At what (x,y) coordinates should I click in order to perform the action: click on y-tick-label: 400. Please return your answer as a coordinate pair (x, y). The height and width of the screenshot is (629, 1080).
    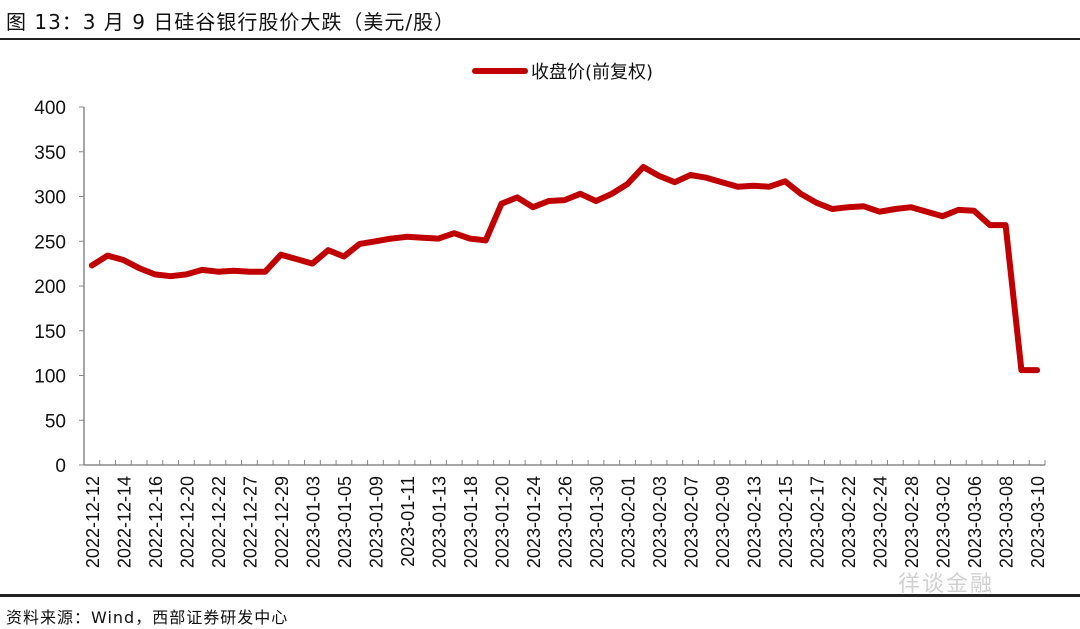
    Looking at the image, I should click on (50, 108).